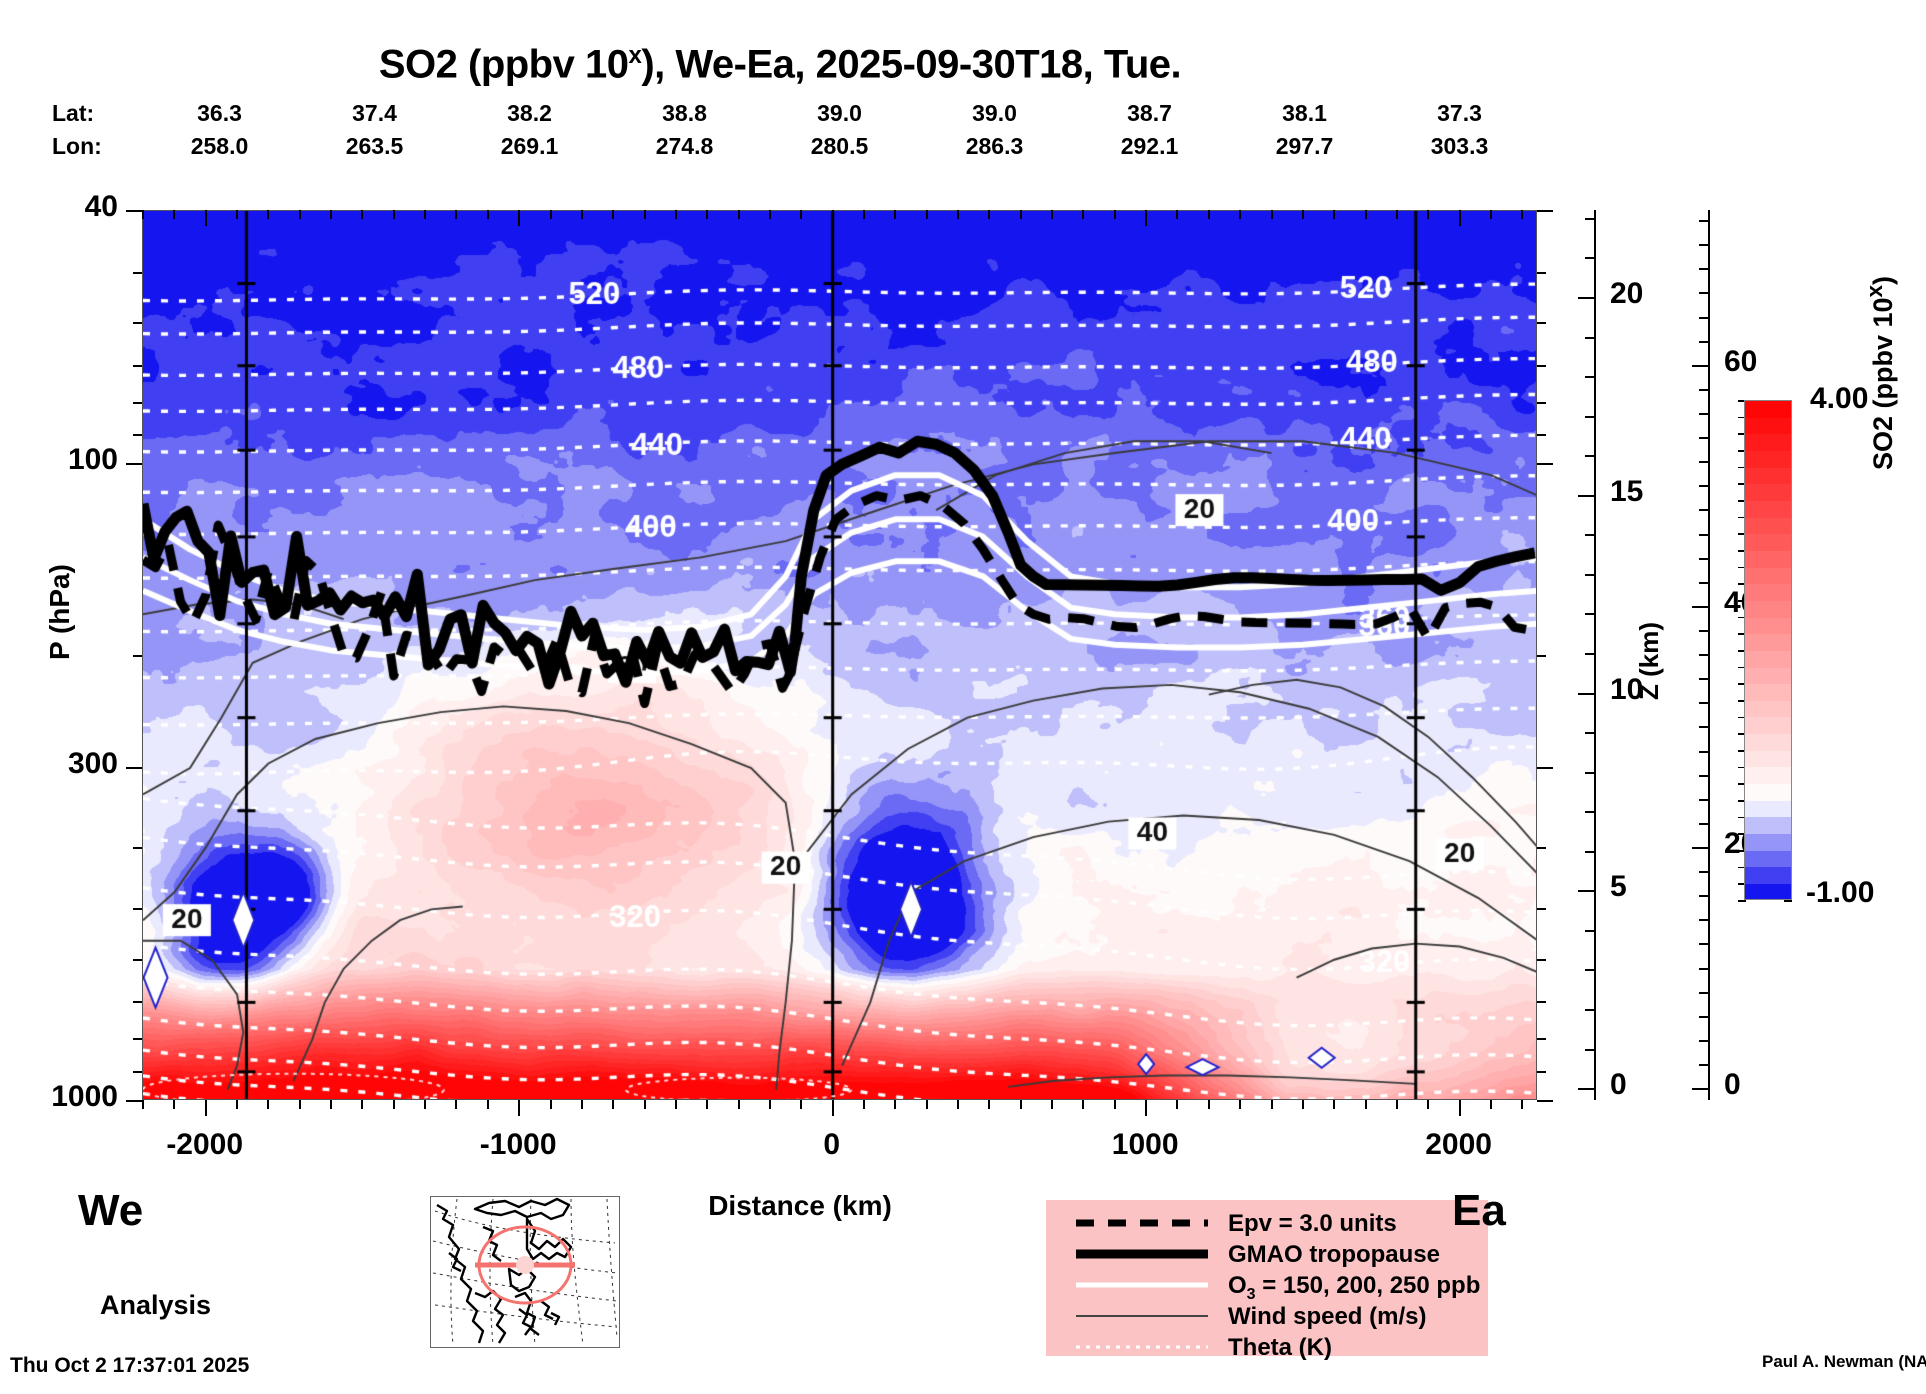 The image size is (1926, 1394). I want to click on legend-item: GMAO tropopause, so click(1267, 1254).